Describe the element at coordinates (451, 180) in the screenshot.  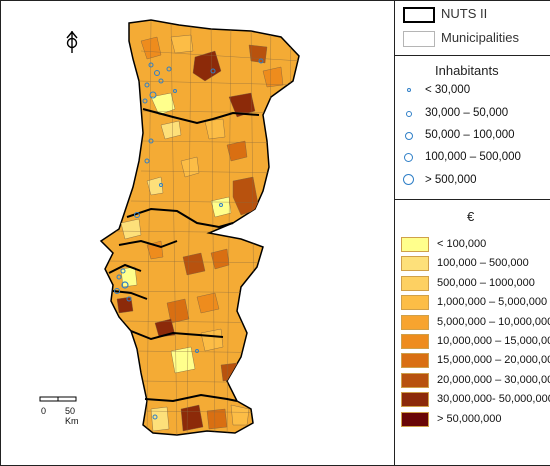
I see `inhabitants-label: > 500,000` at that location.